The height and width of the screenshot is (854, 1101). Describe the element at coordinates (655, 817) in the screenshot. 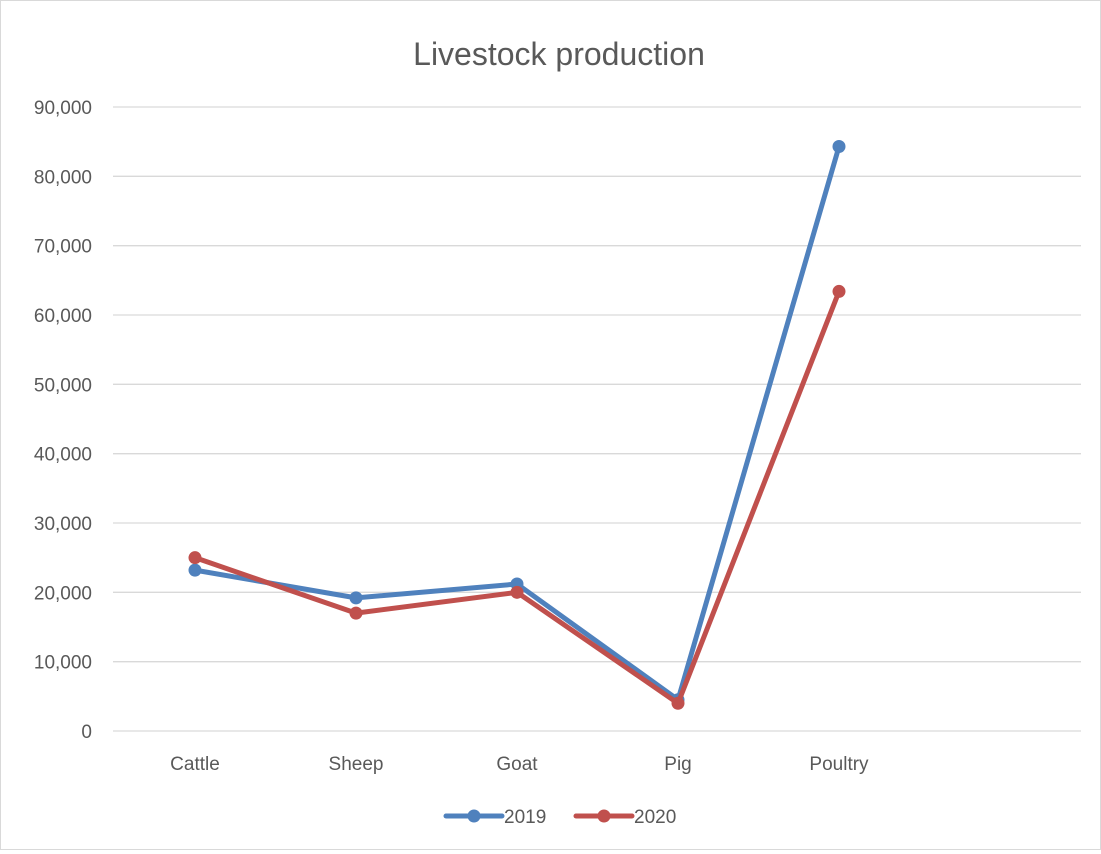

I see `legend-label: 2020` at that location.